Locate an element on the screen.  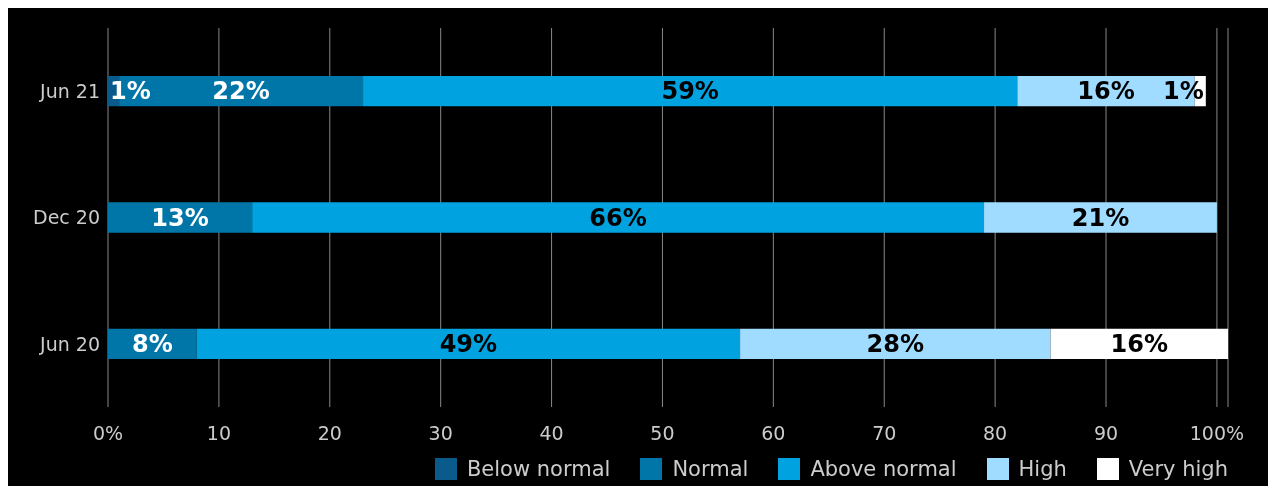
x-tick-label: 30 is located at coordinates (440, 433).